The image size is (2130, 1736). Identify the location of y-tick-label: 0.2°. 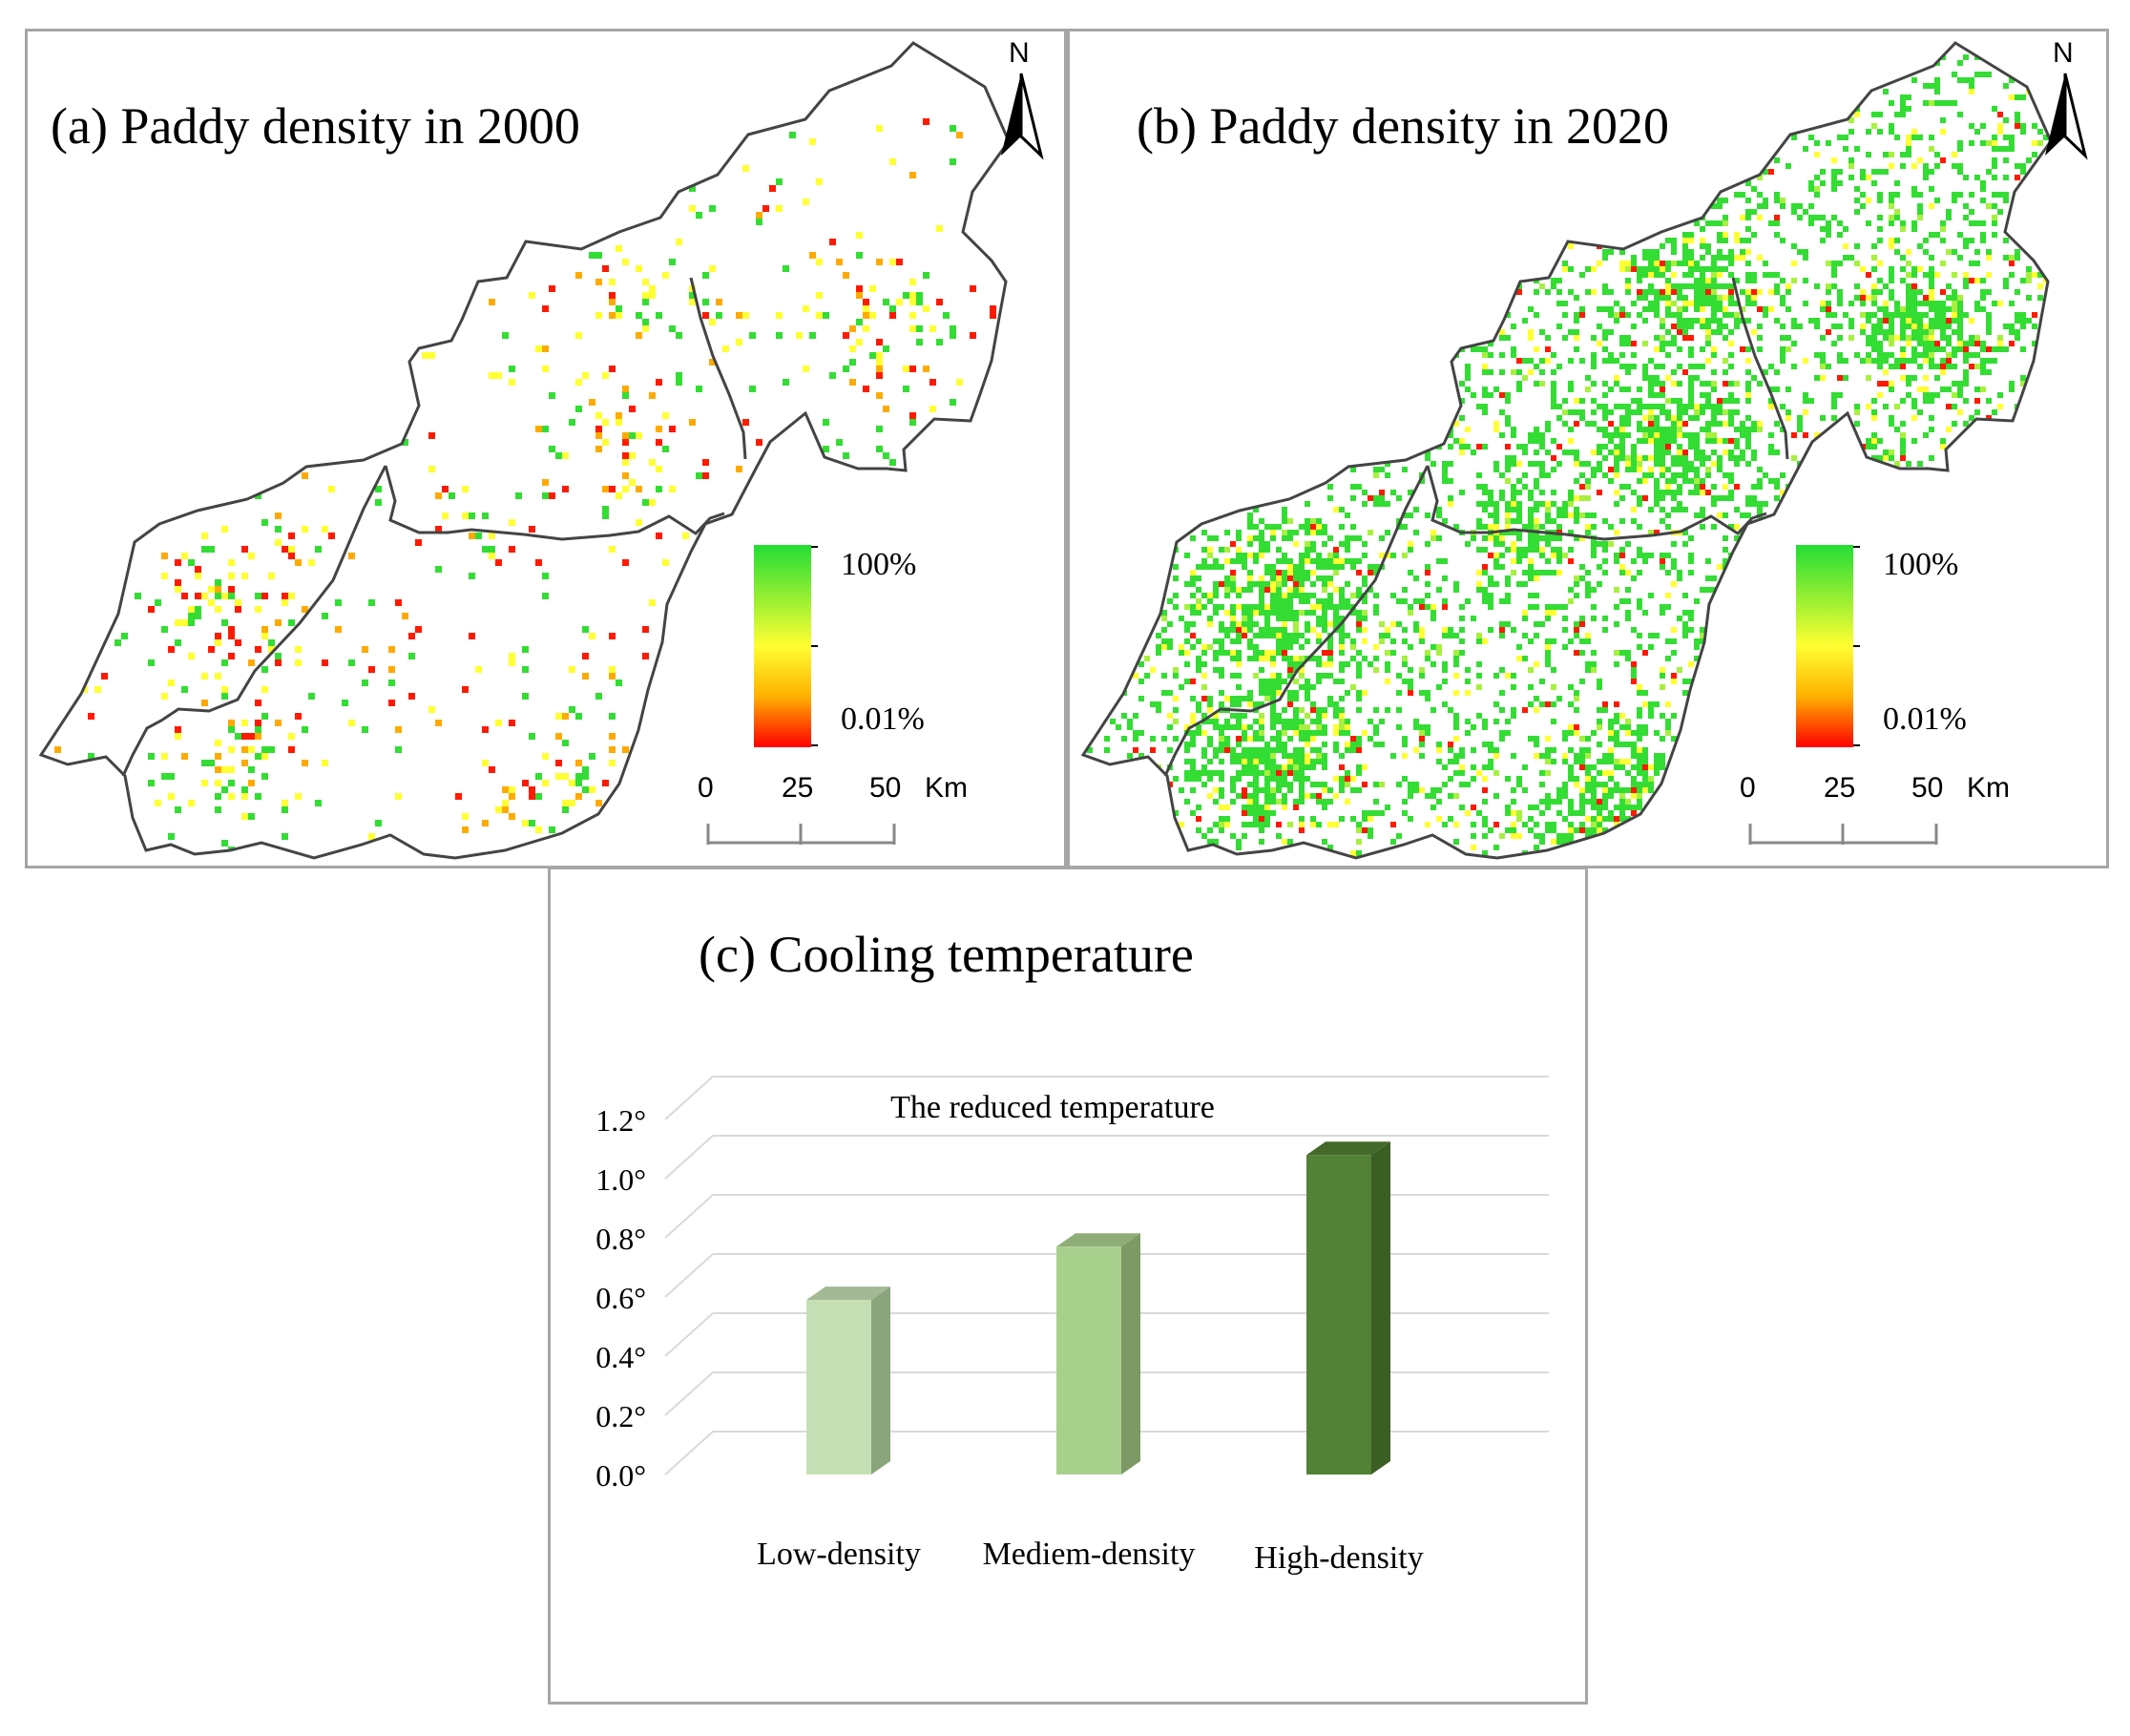
(620, 1416).